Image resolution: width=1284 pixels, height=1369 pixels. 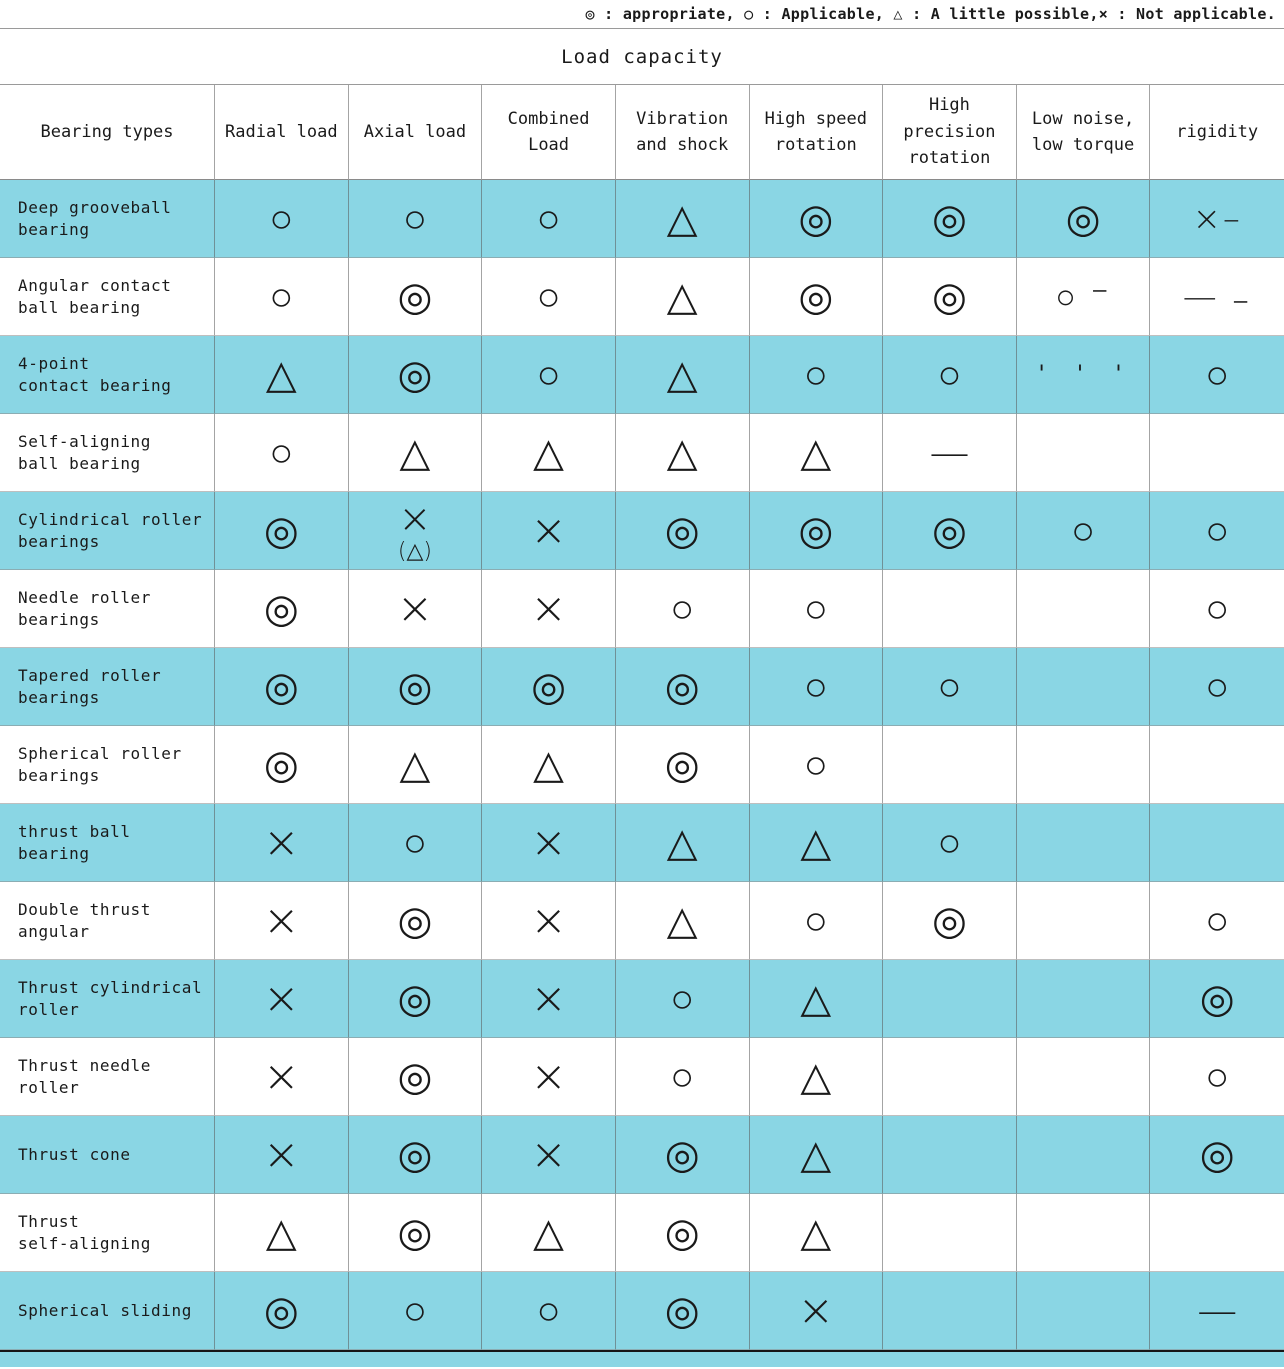 What do you see at coordinates (642, 56) in the screenshot?
I see `table-title: Load capacity` at bounding box center [642, 56].